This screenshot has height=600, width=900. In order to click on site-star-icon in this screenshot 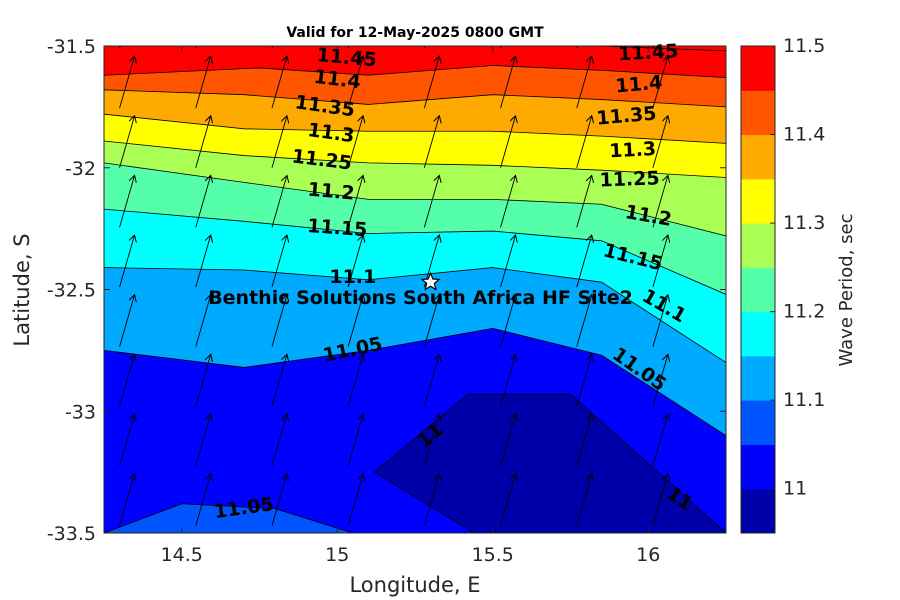, I will do `click(430, 281)`.